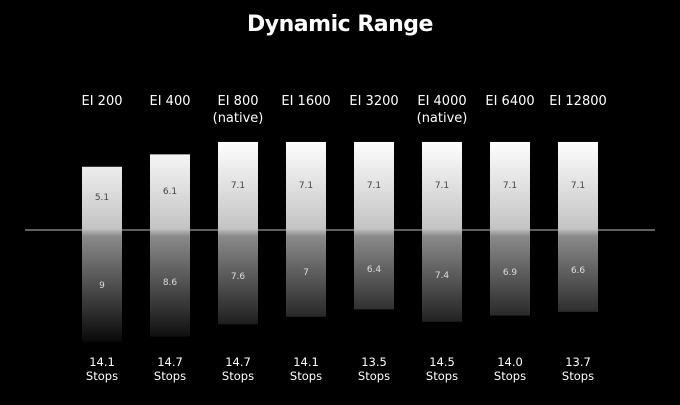  I want to click on category-label: EI 4000 (native), so click(442, 110).